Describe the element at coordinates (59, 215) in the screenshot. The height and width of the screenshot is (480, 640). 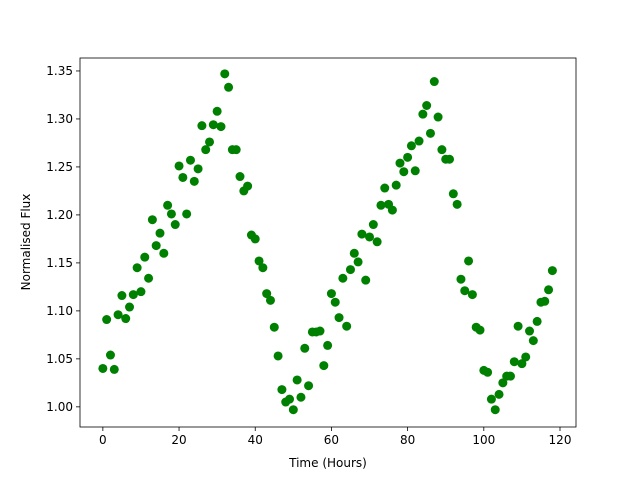
I see `y-tick-label: 1.20` at that location.